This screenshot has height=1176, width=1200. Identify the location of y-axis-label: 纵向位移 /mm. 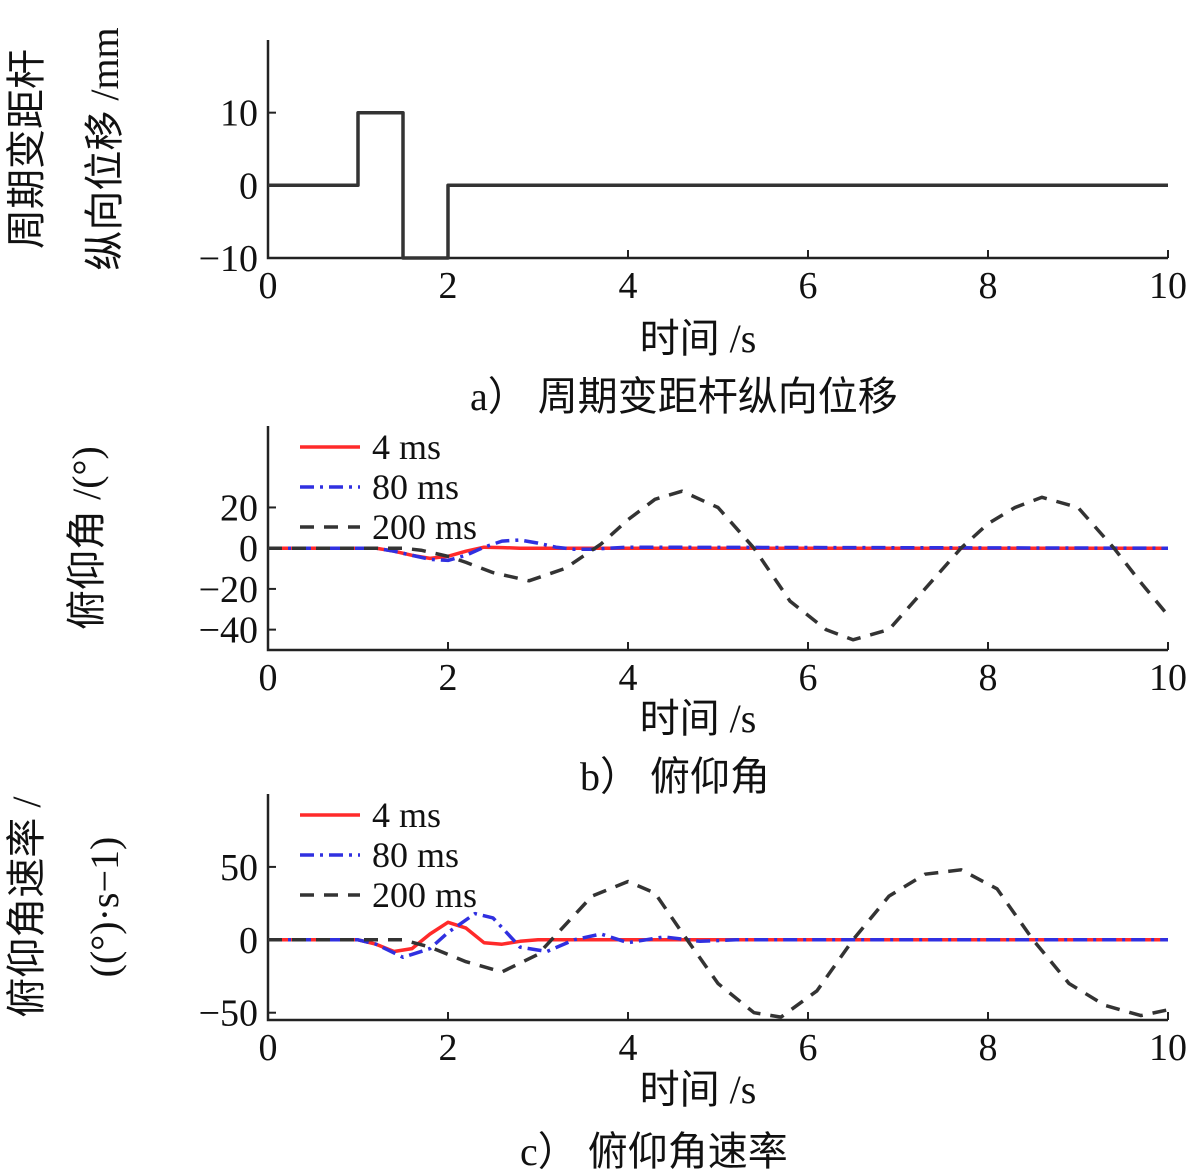
(104, 148).